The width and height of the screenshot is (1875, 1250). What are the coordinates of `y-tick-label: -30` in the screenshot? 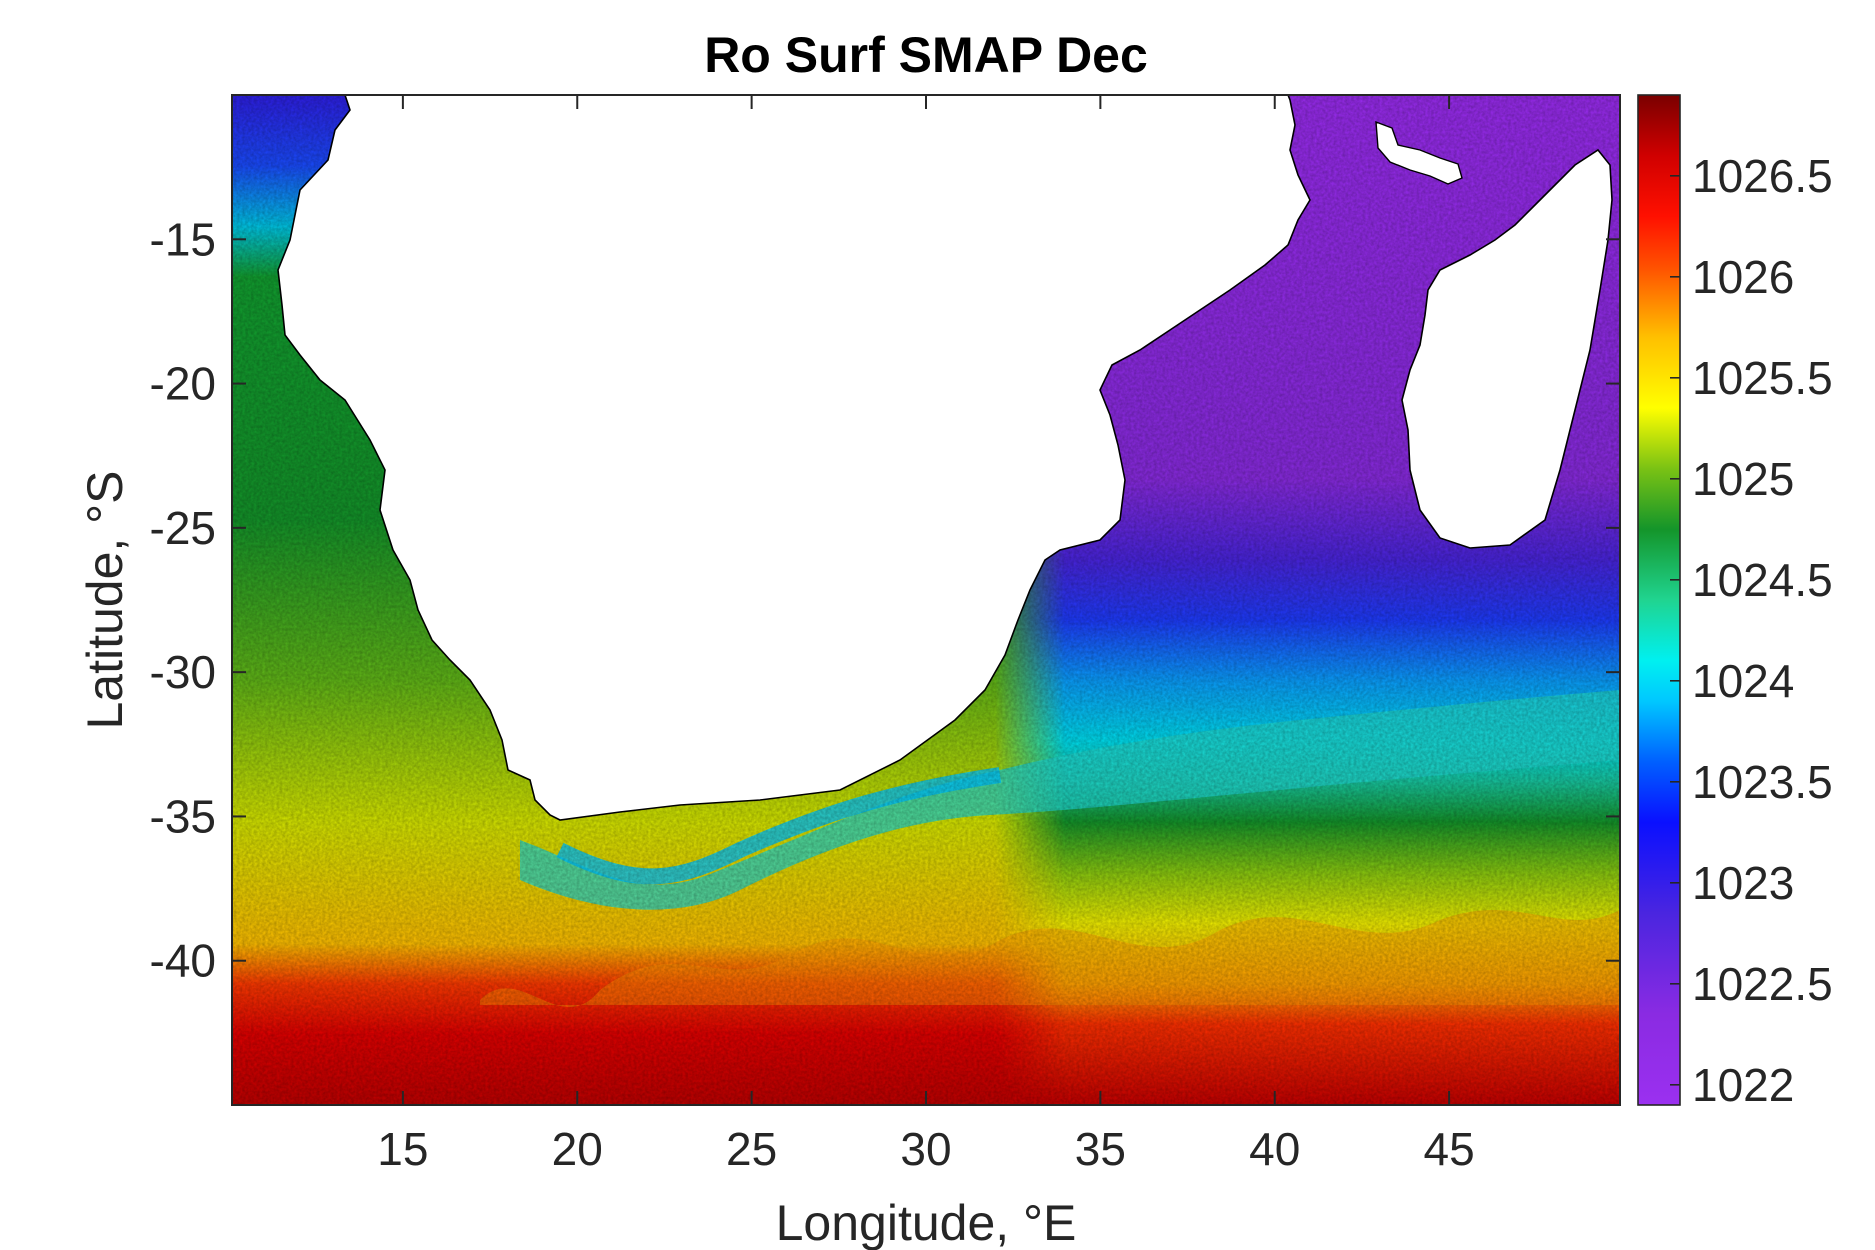 It's located at (183, 672).